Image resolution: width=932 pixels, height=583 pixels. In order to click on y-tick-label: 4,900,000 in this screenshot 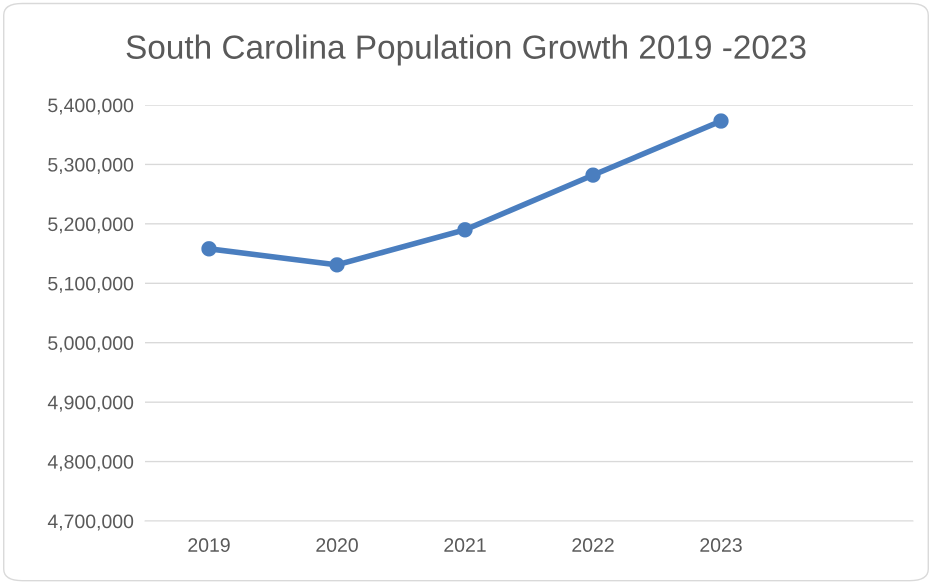, I will do `click(91, 404)`.